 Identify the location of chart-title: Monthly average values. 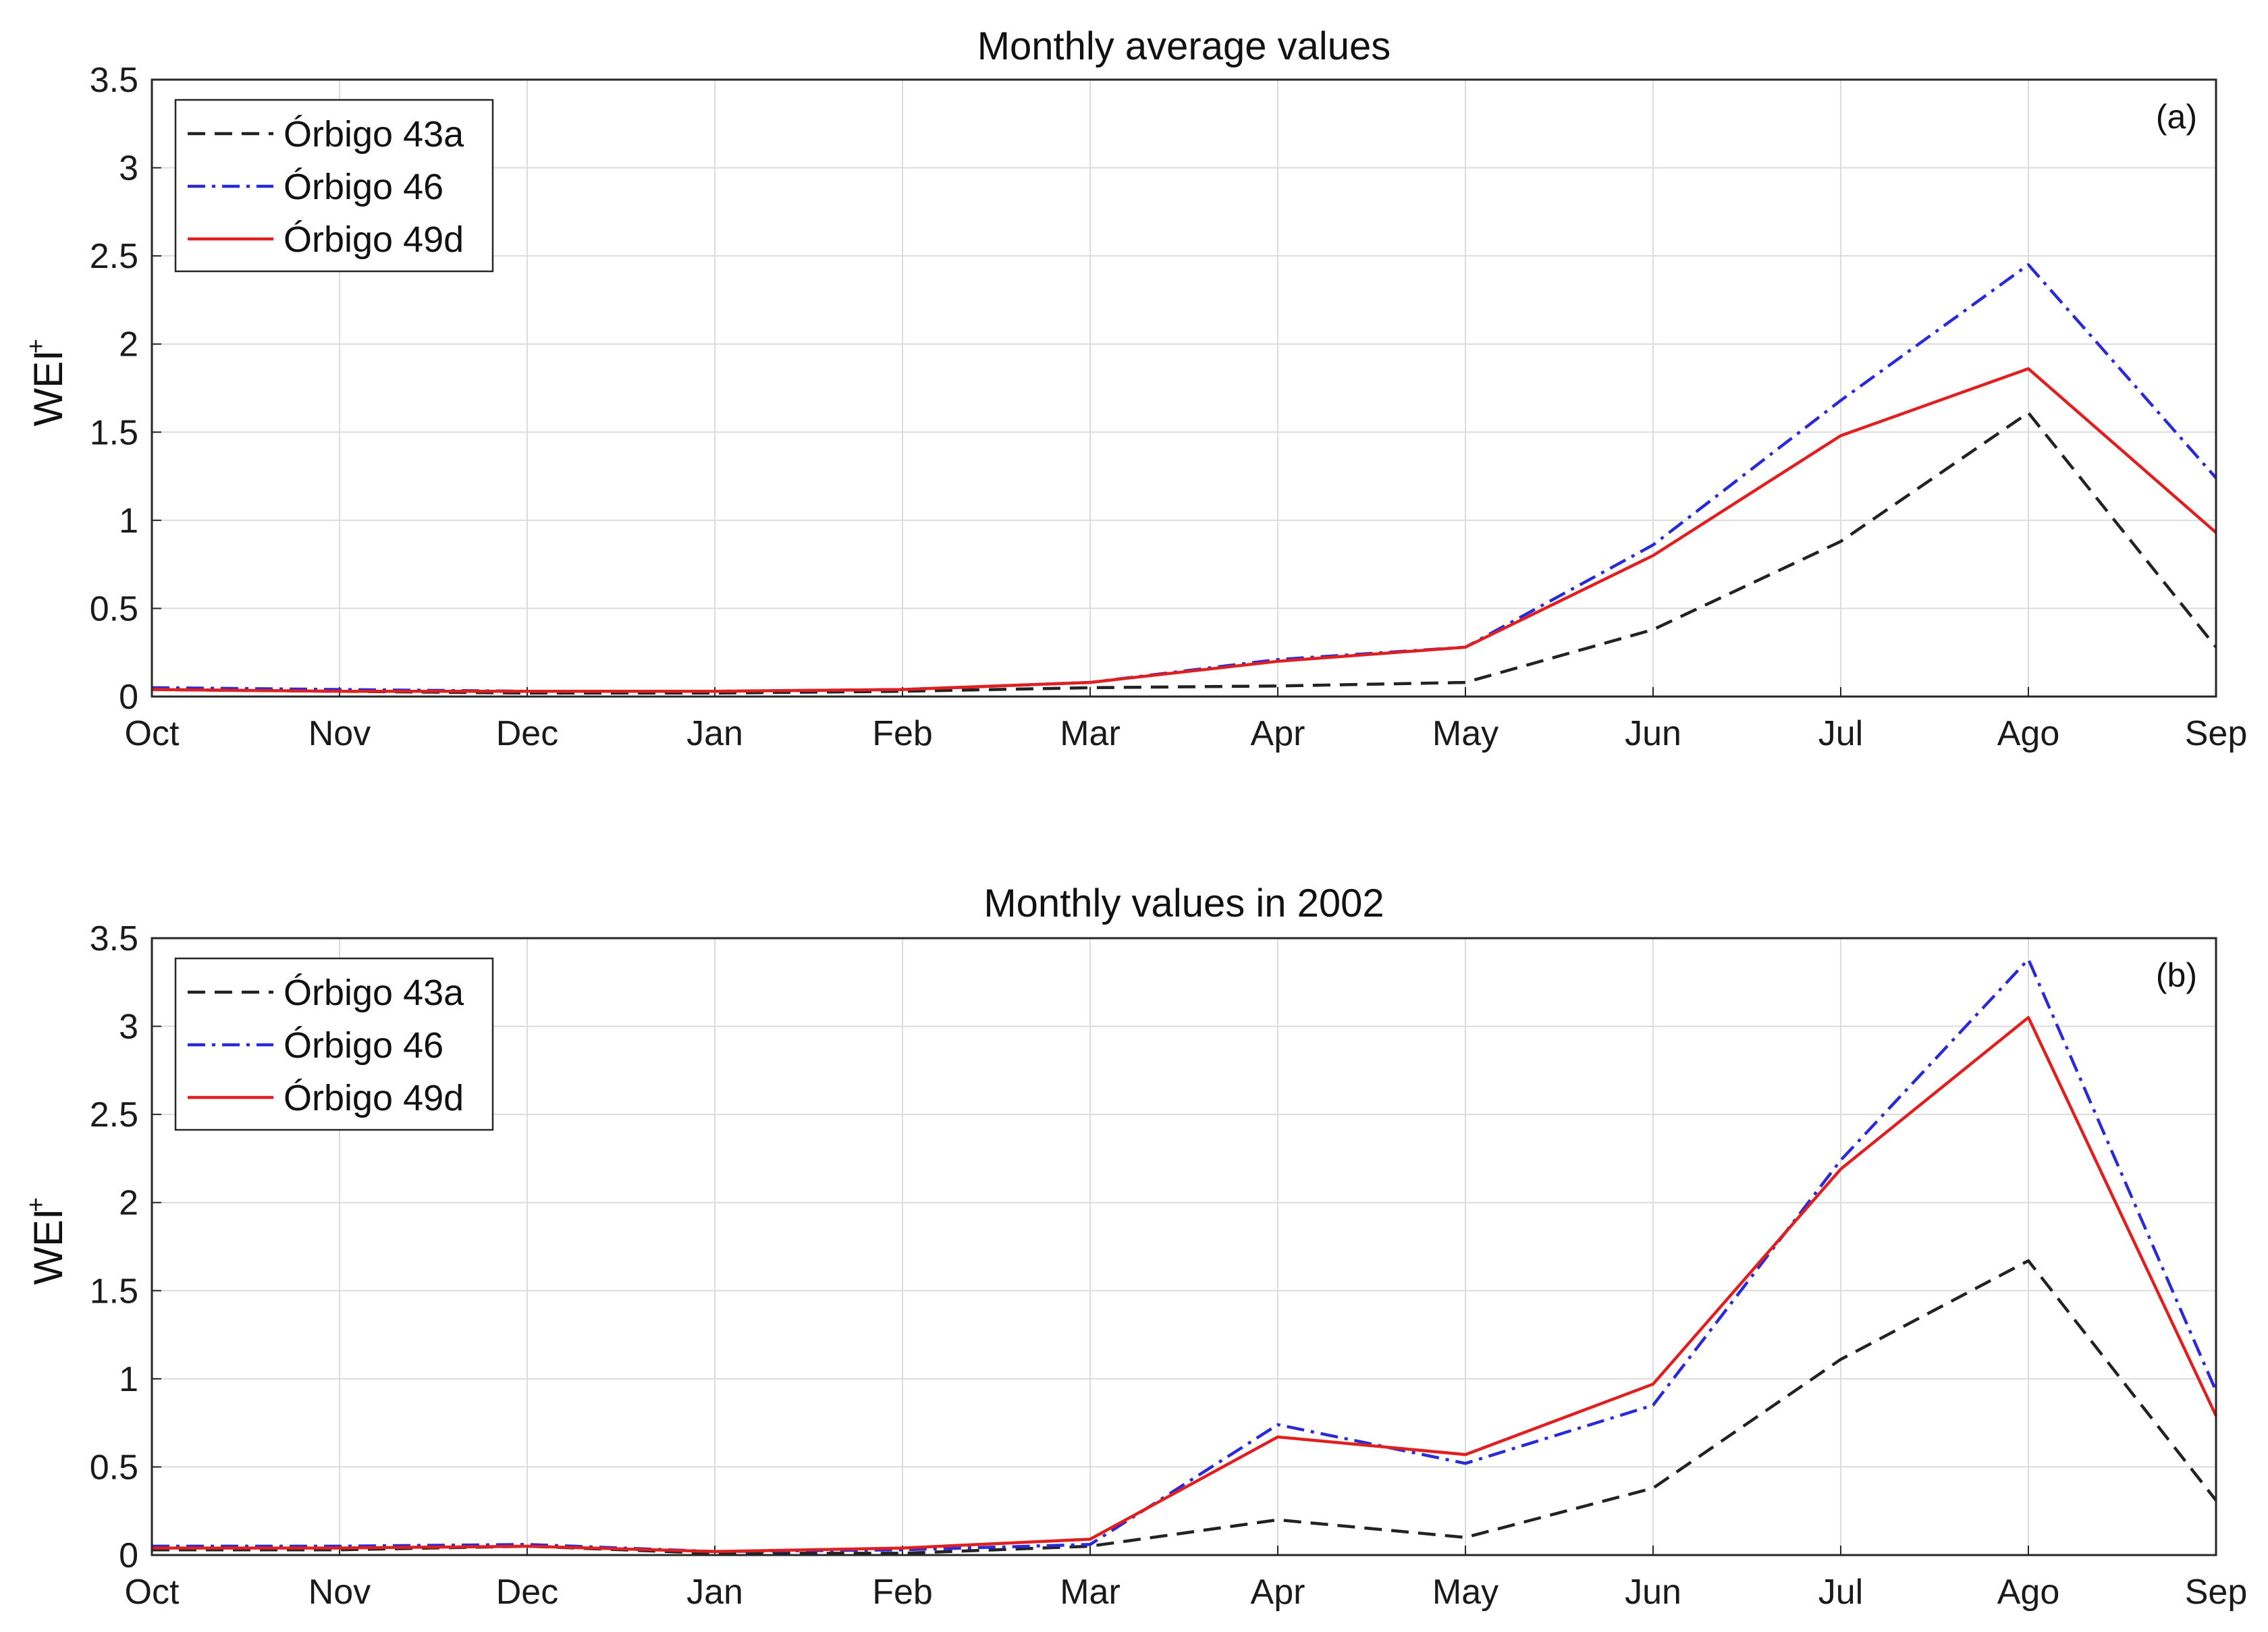
(1184, 46).